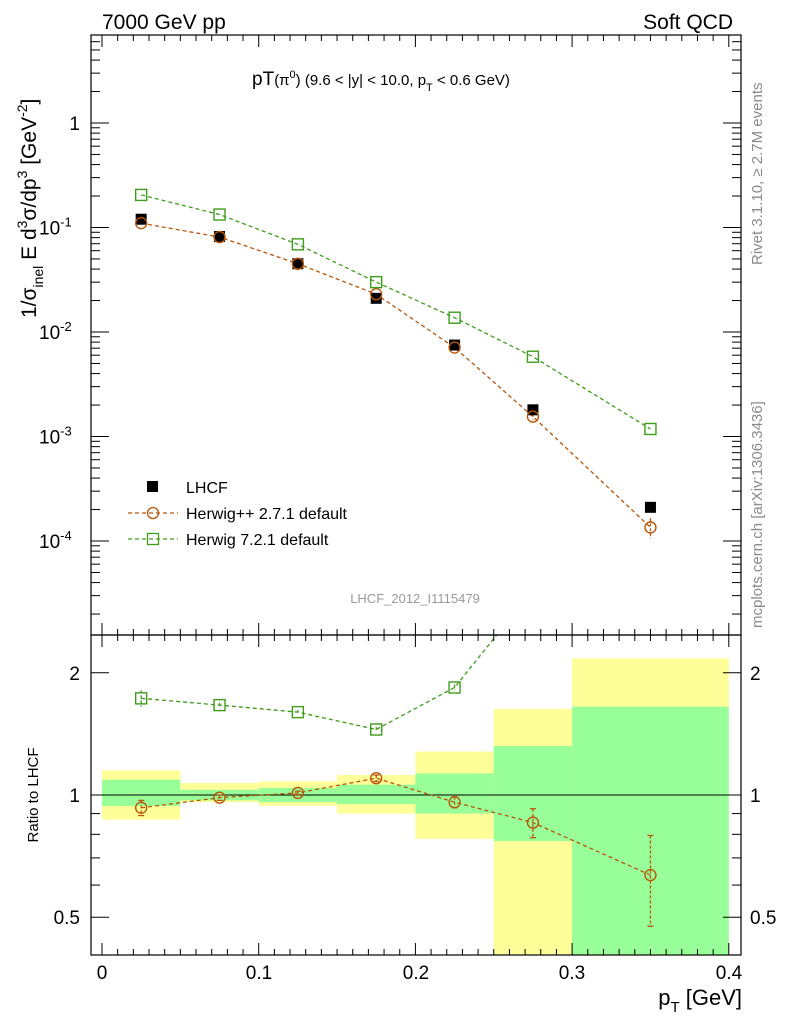 The image size is (786, 1024). What do you see at coordinates (152, 486) in the screenshot?
I see `legend-marker-lhcf` at bounding box center [152, 486].